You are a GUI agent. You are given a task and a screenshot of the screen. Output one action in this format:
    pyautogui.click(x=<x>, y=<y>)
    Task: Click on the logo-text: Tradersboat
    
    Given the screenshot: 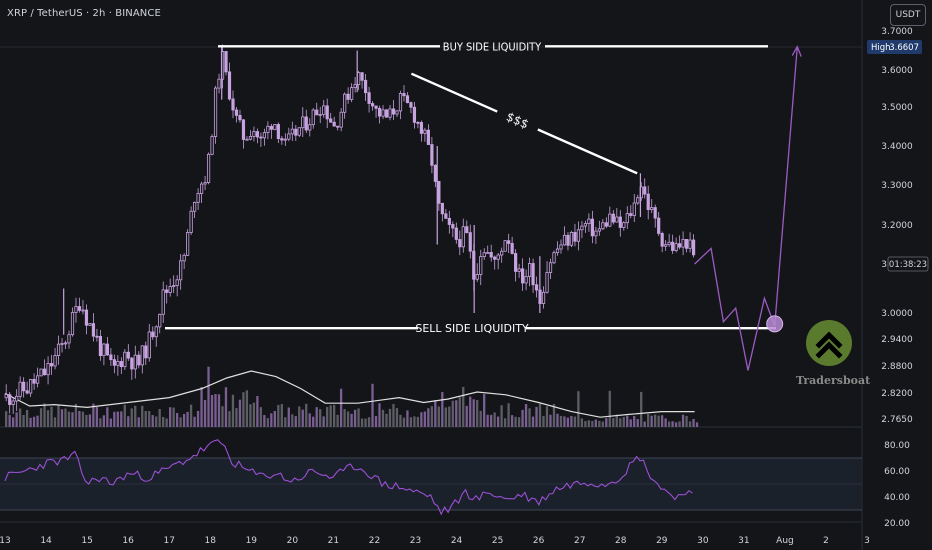 What is the action you would take?
    pyautogui.click(x=833, y=380)
    